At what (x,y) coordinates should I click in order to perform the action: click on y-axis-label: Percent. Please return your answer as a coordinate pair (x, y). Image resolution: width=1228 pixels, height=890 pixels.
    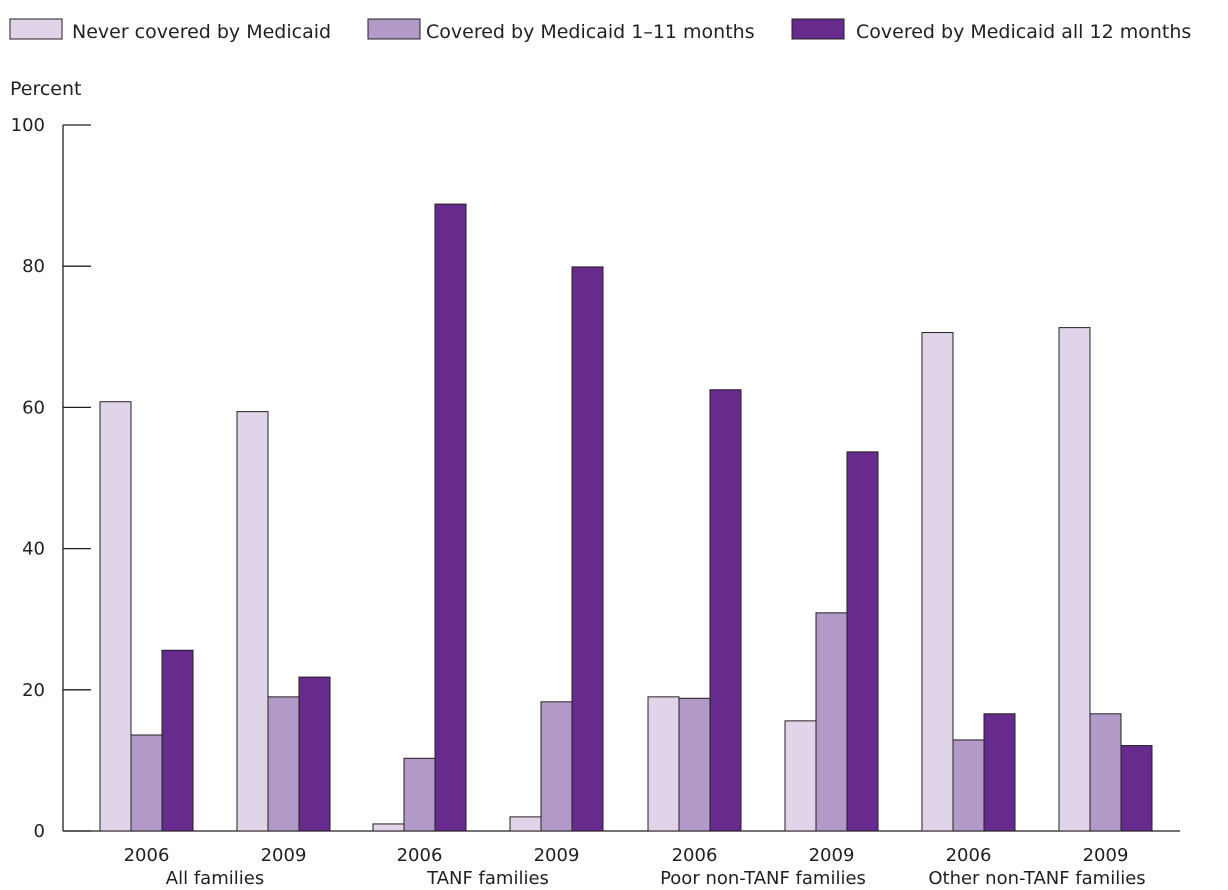
    Looking at the image, I should click on (46, 89).